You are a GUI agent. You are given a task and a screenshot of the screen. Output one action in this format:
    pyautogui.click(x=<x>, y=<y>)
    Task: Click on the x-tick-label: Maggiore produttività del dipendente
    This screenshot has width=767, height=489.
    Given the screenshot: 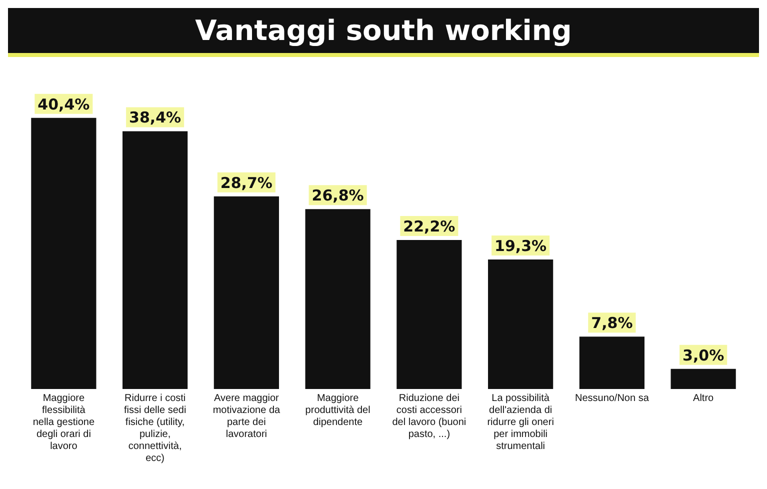 What is the action you would take?
    pyautogui.click(x=337, y=410)
    